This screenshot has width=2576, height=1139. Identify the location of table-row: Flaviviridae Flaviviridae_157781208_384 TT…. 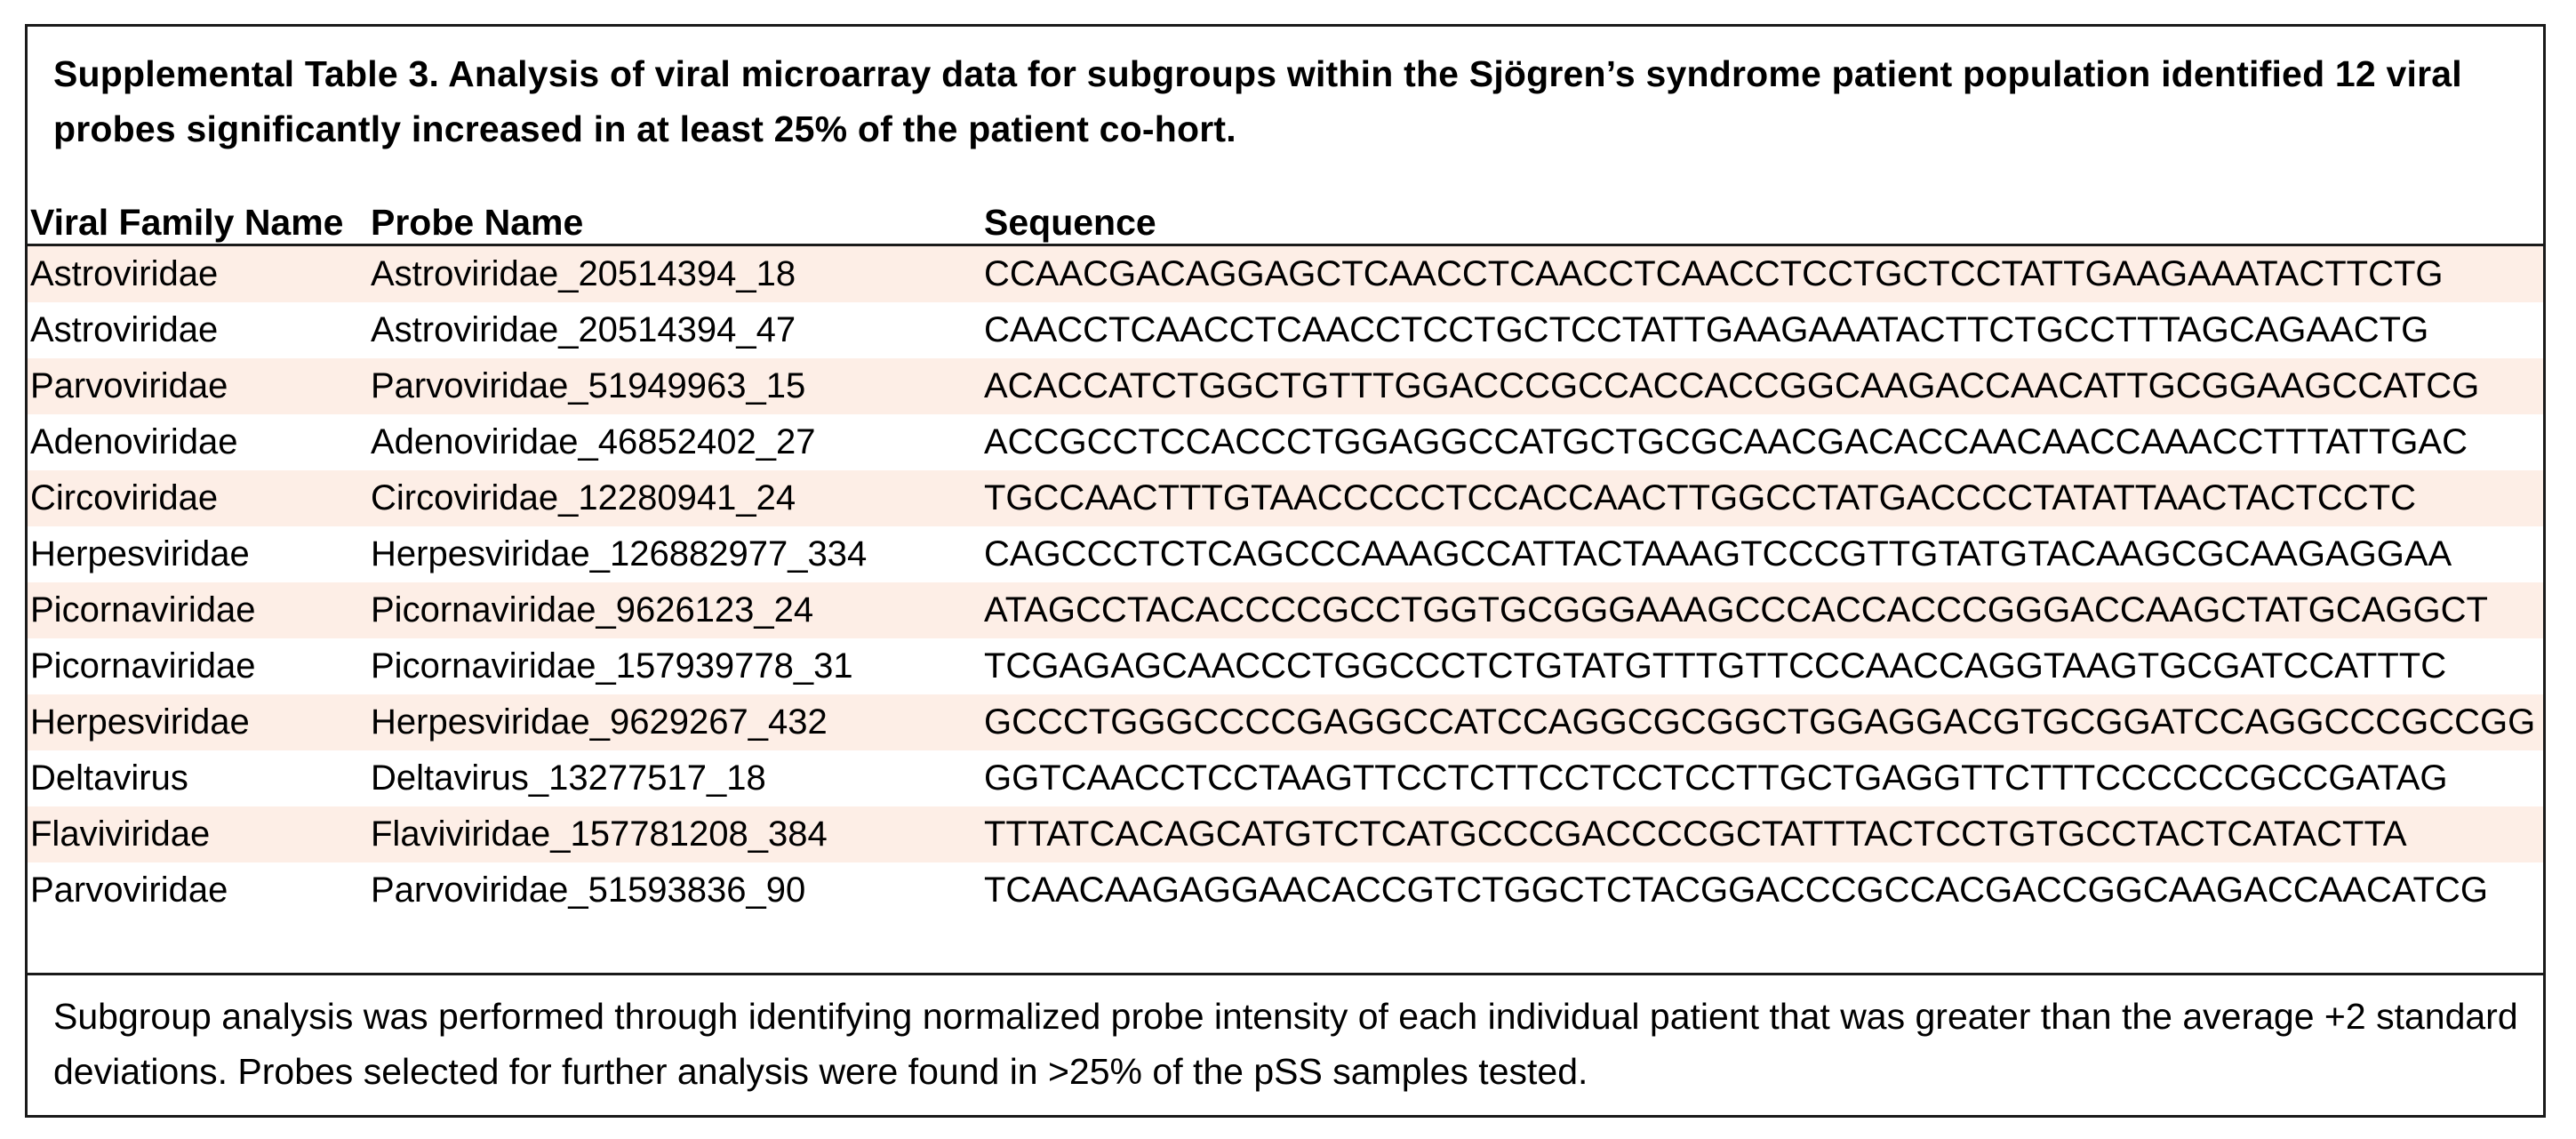
(1285, 834).